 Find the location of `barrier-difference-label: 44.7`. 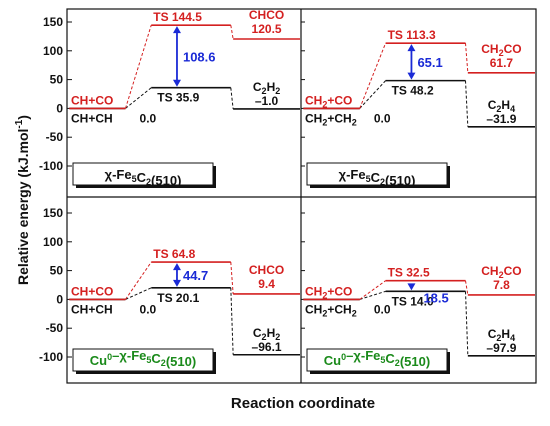

barrier-difference-label: 44.7 is located at coordinates (195, 275).